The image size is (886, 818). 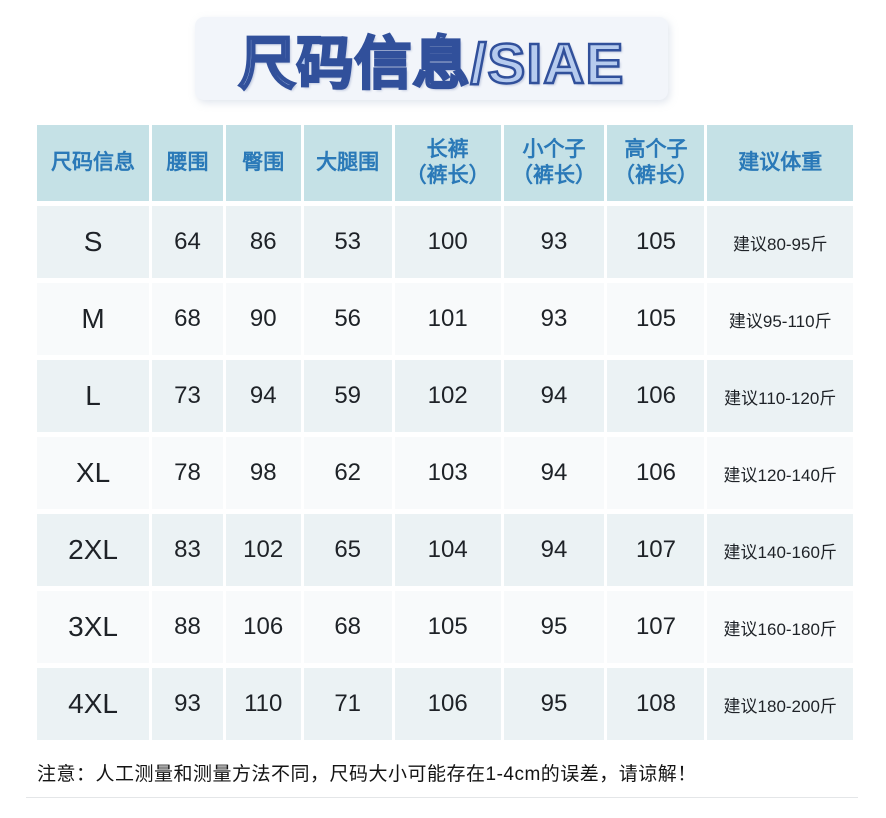 What do you see at coordinates (447, 319) in the screenshot?
I see `measurement-cell: 101` at bounding box center [447, 319].